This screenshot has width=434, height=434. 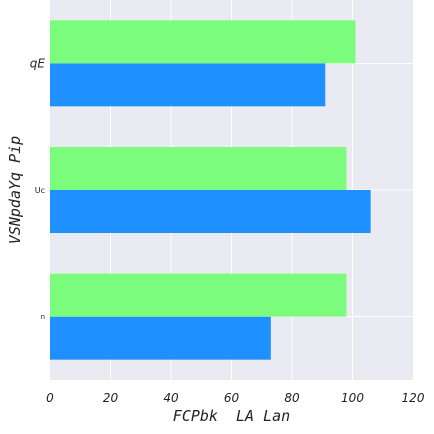 What do you see at coordinates (38, 64) in the screenshot?
I see `y-tick-label: qE` at bounding box center [38, 64].